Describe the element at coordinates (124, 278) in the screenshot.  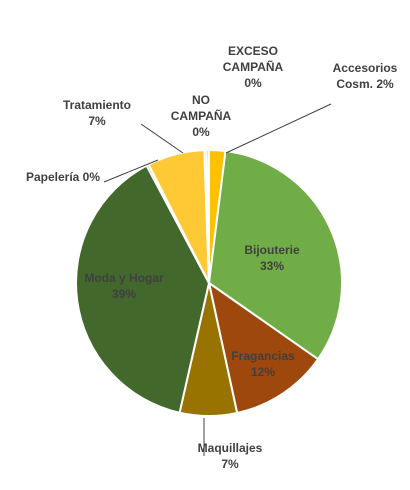
I see `data-label-line: Moda y Hogar` at that location.